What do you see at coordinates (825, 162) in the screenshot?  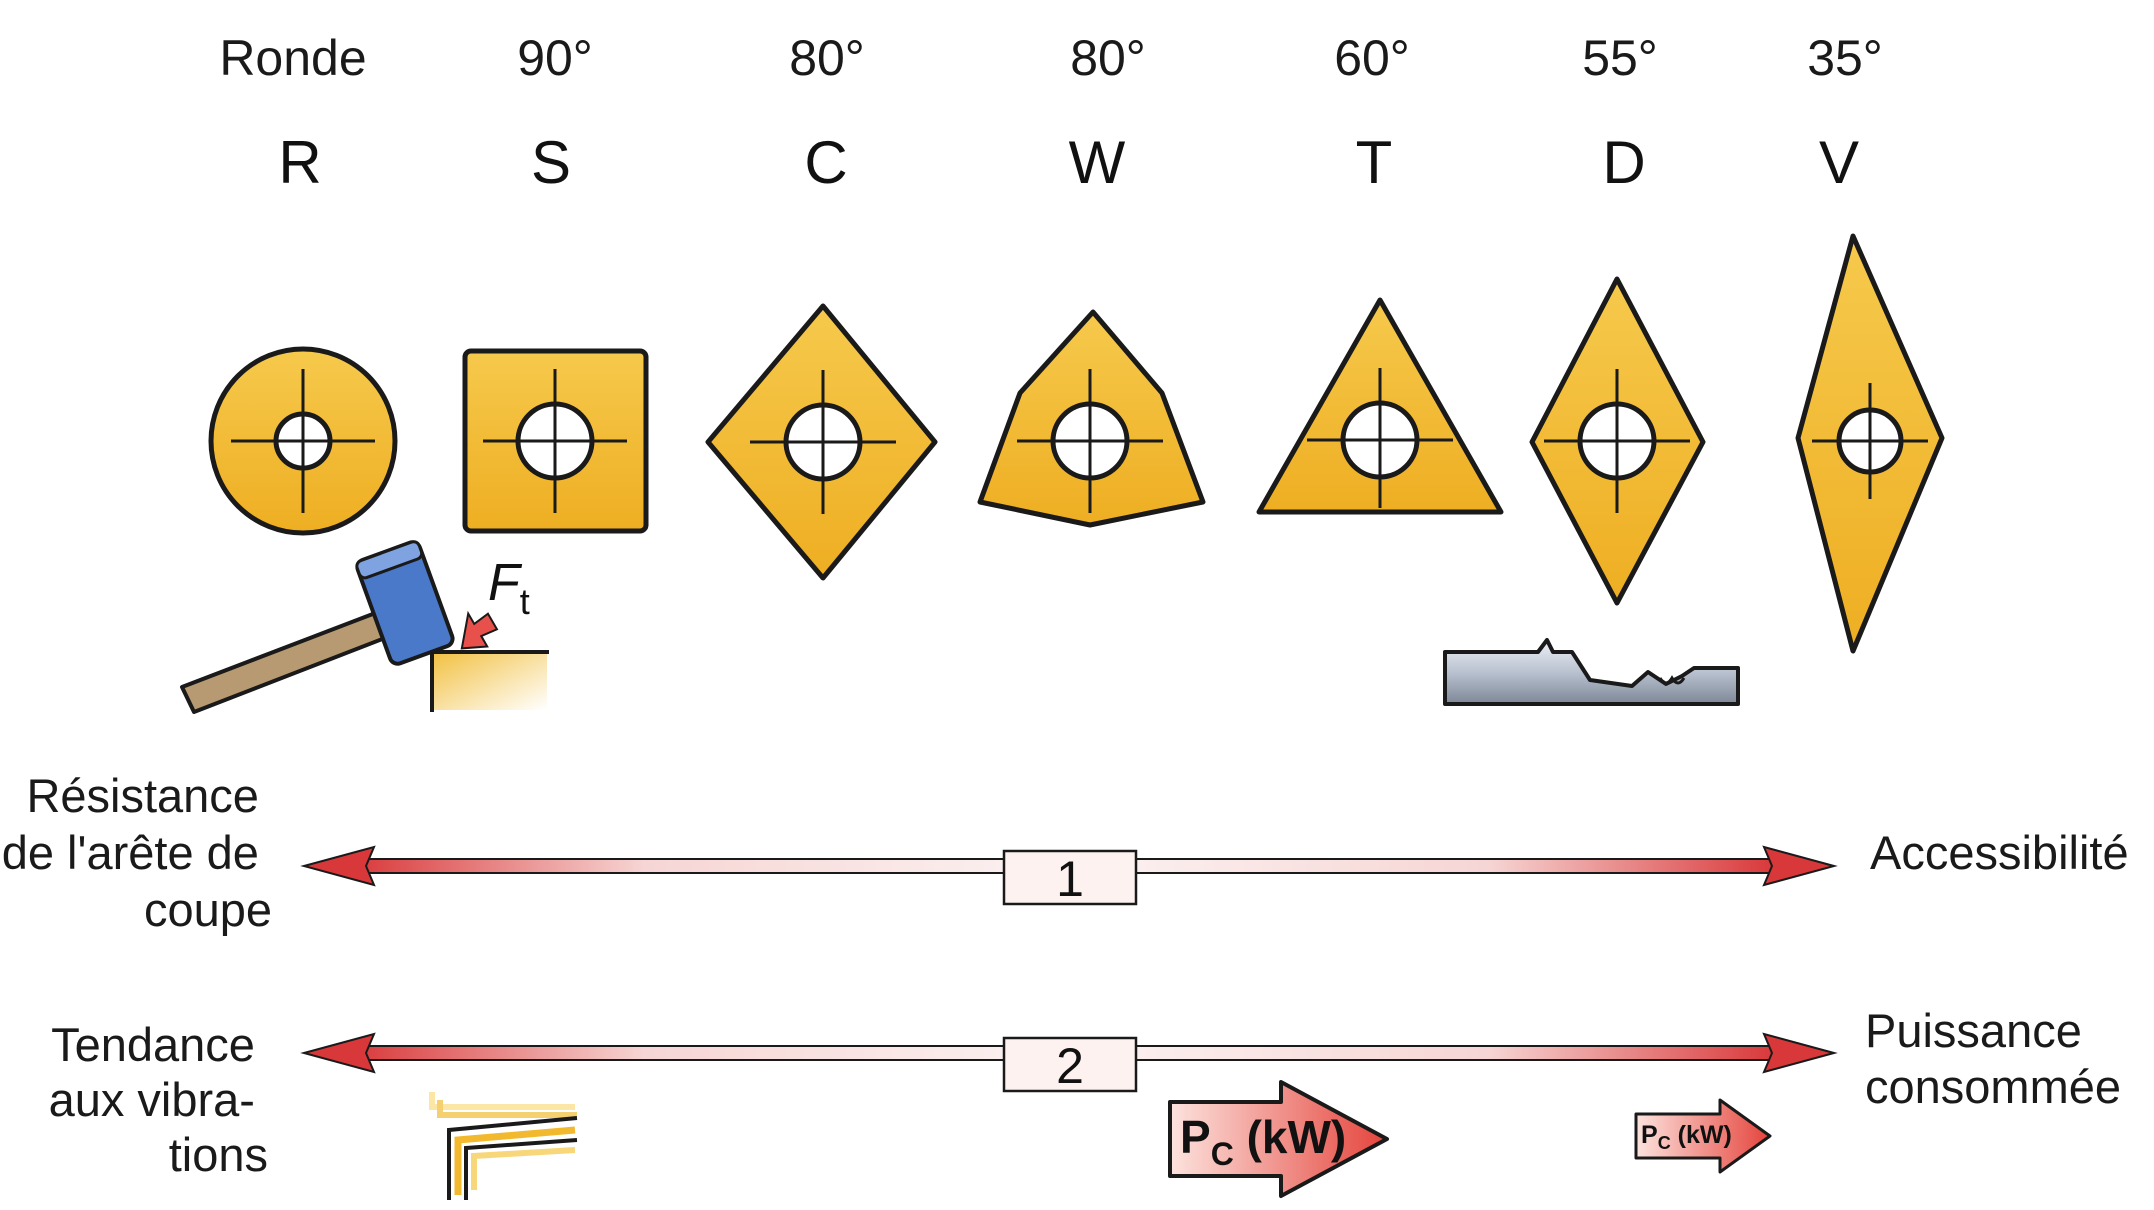 I see `code-letter-c: C` at bounding box center [825, 162].